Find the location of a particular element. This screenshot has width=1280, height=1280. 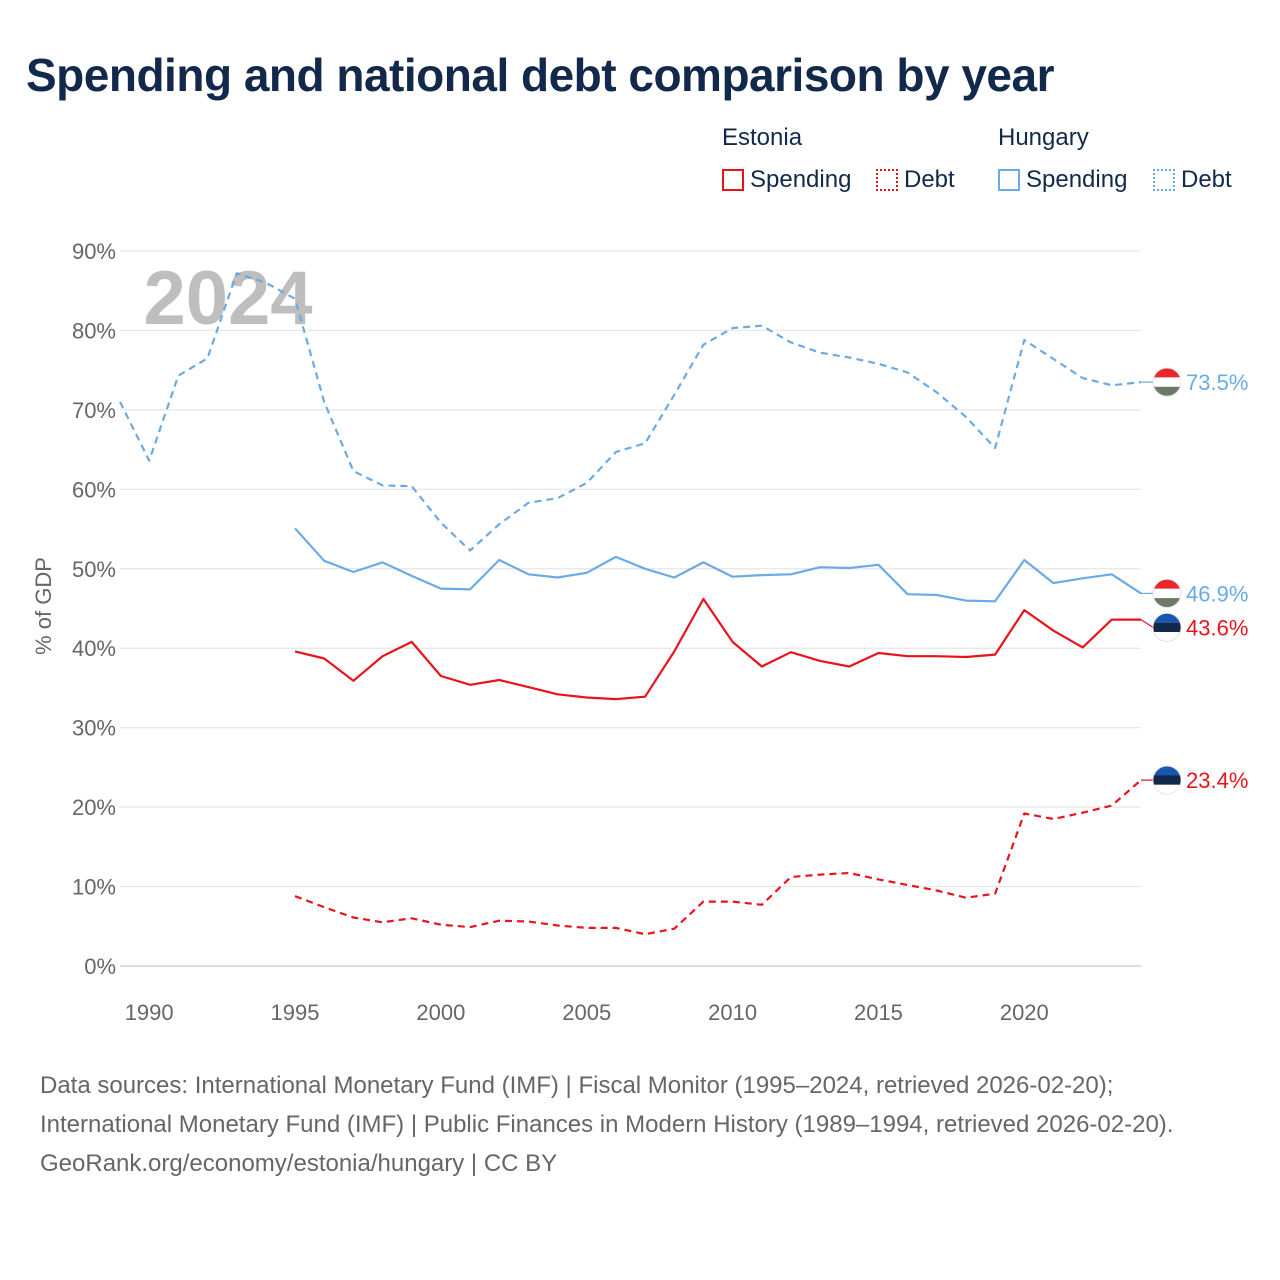

end-label: 23.4% is located at coordinates (1217, 780).